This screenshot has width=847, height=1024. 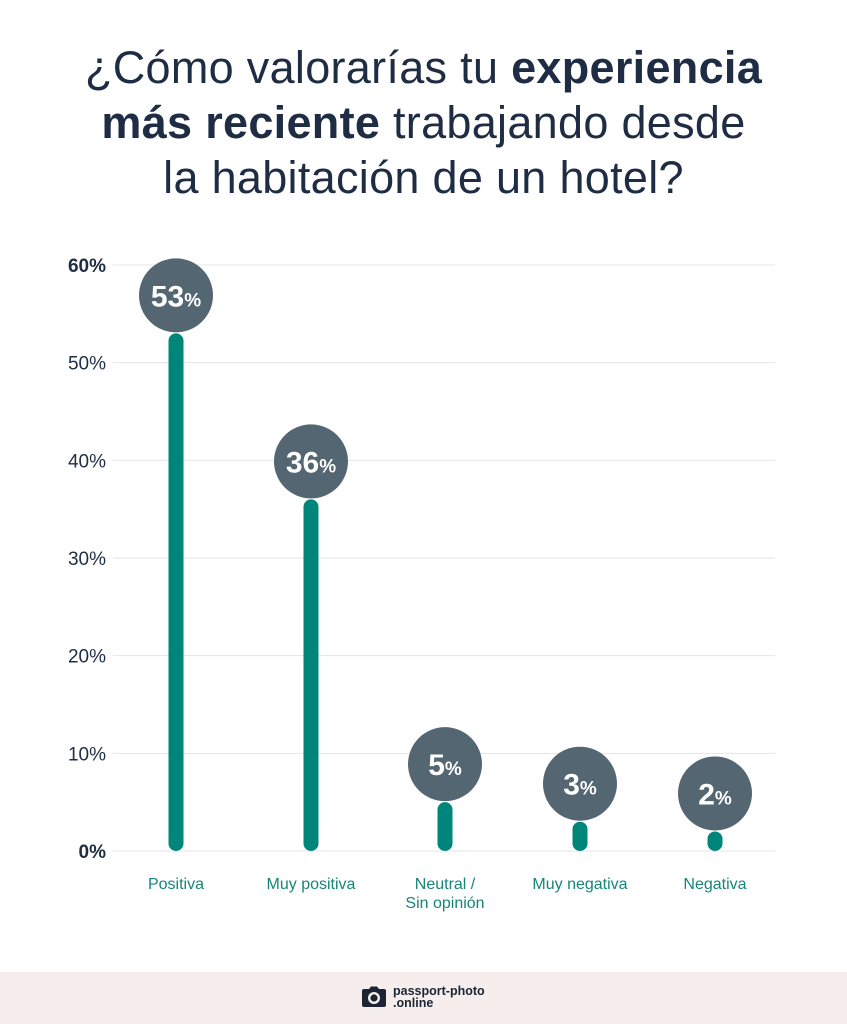 What do you see at coordinates (423, 177) in the screenshot?
I see `title-line3: la habitación de un hotel?` at bounding box center [423, 177].